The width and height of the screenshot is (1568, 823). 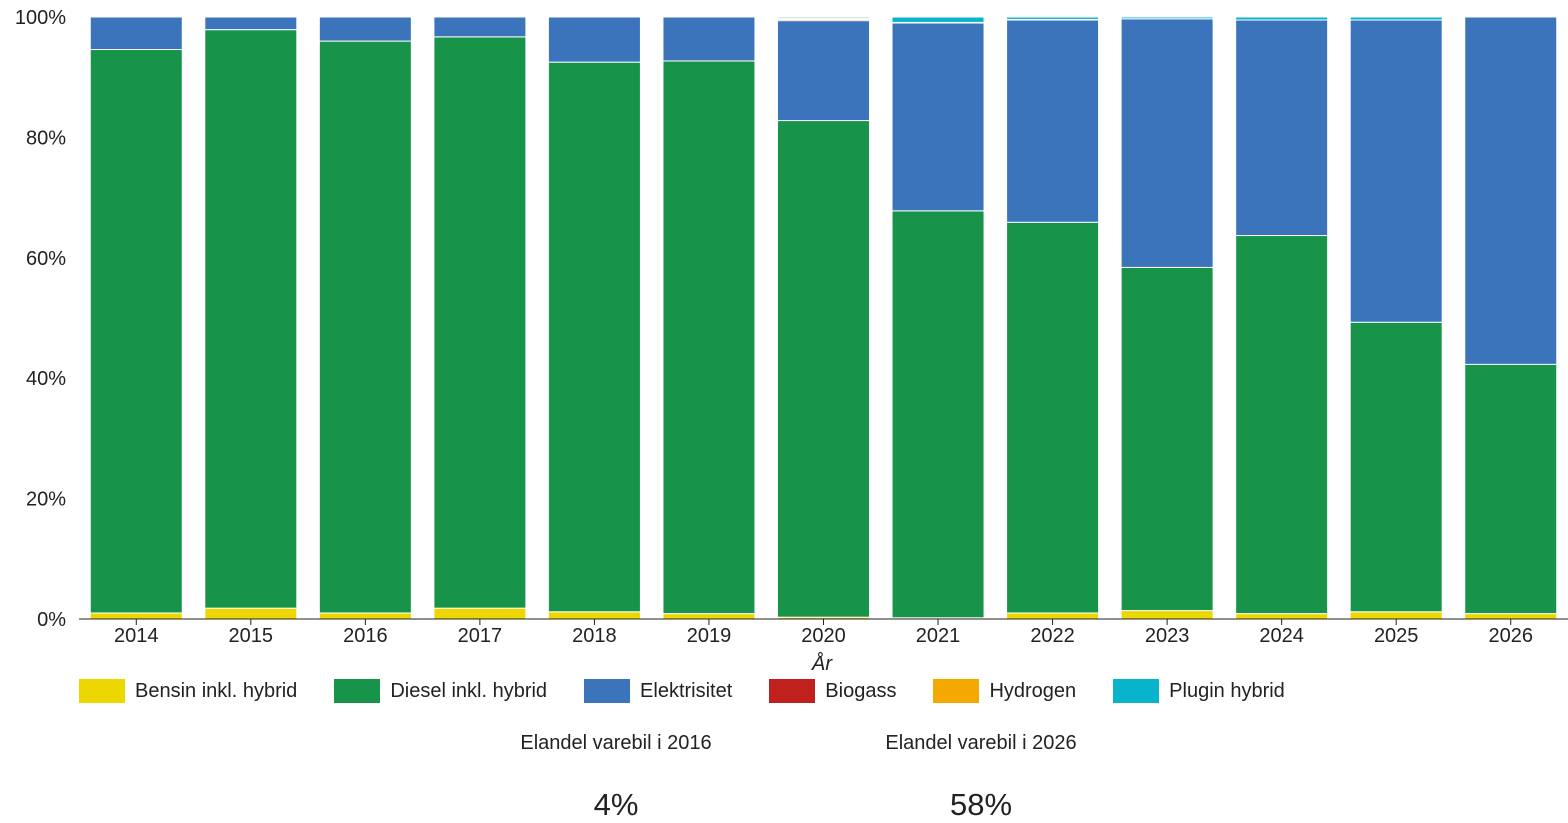 I want to click on kpi-ev-share-2016: Elandel varebil i 2016 4%, so click(x=616, y=777).